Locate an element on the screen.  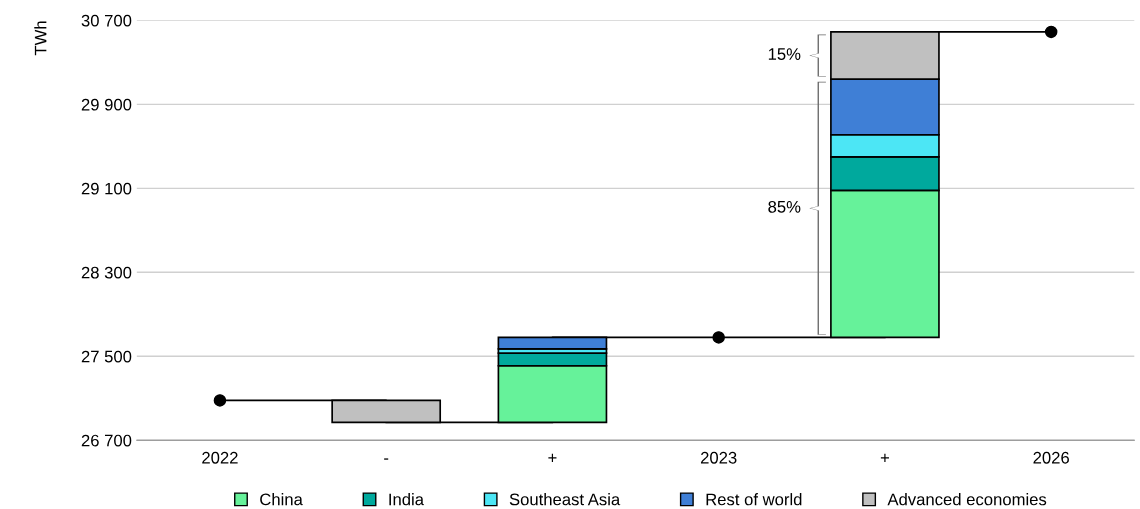
bar is located at coordinates (552, 343).